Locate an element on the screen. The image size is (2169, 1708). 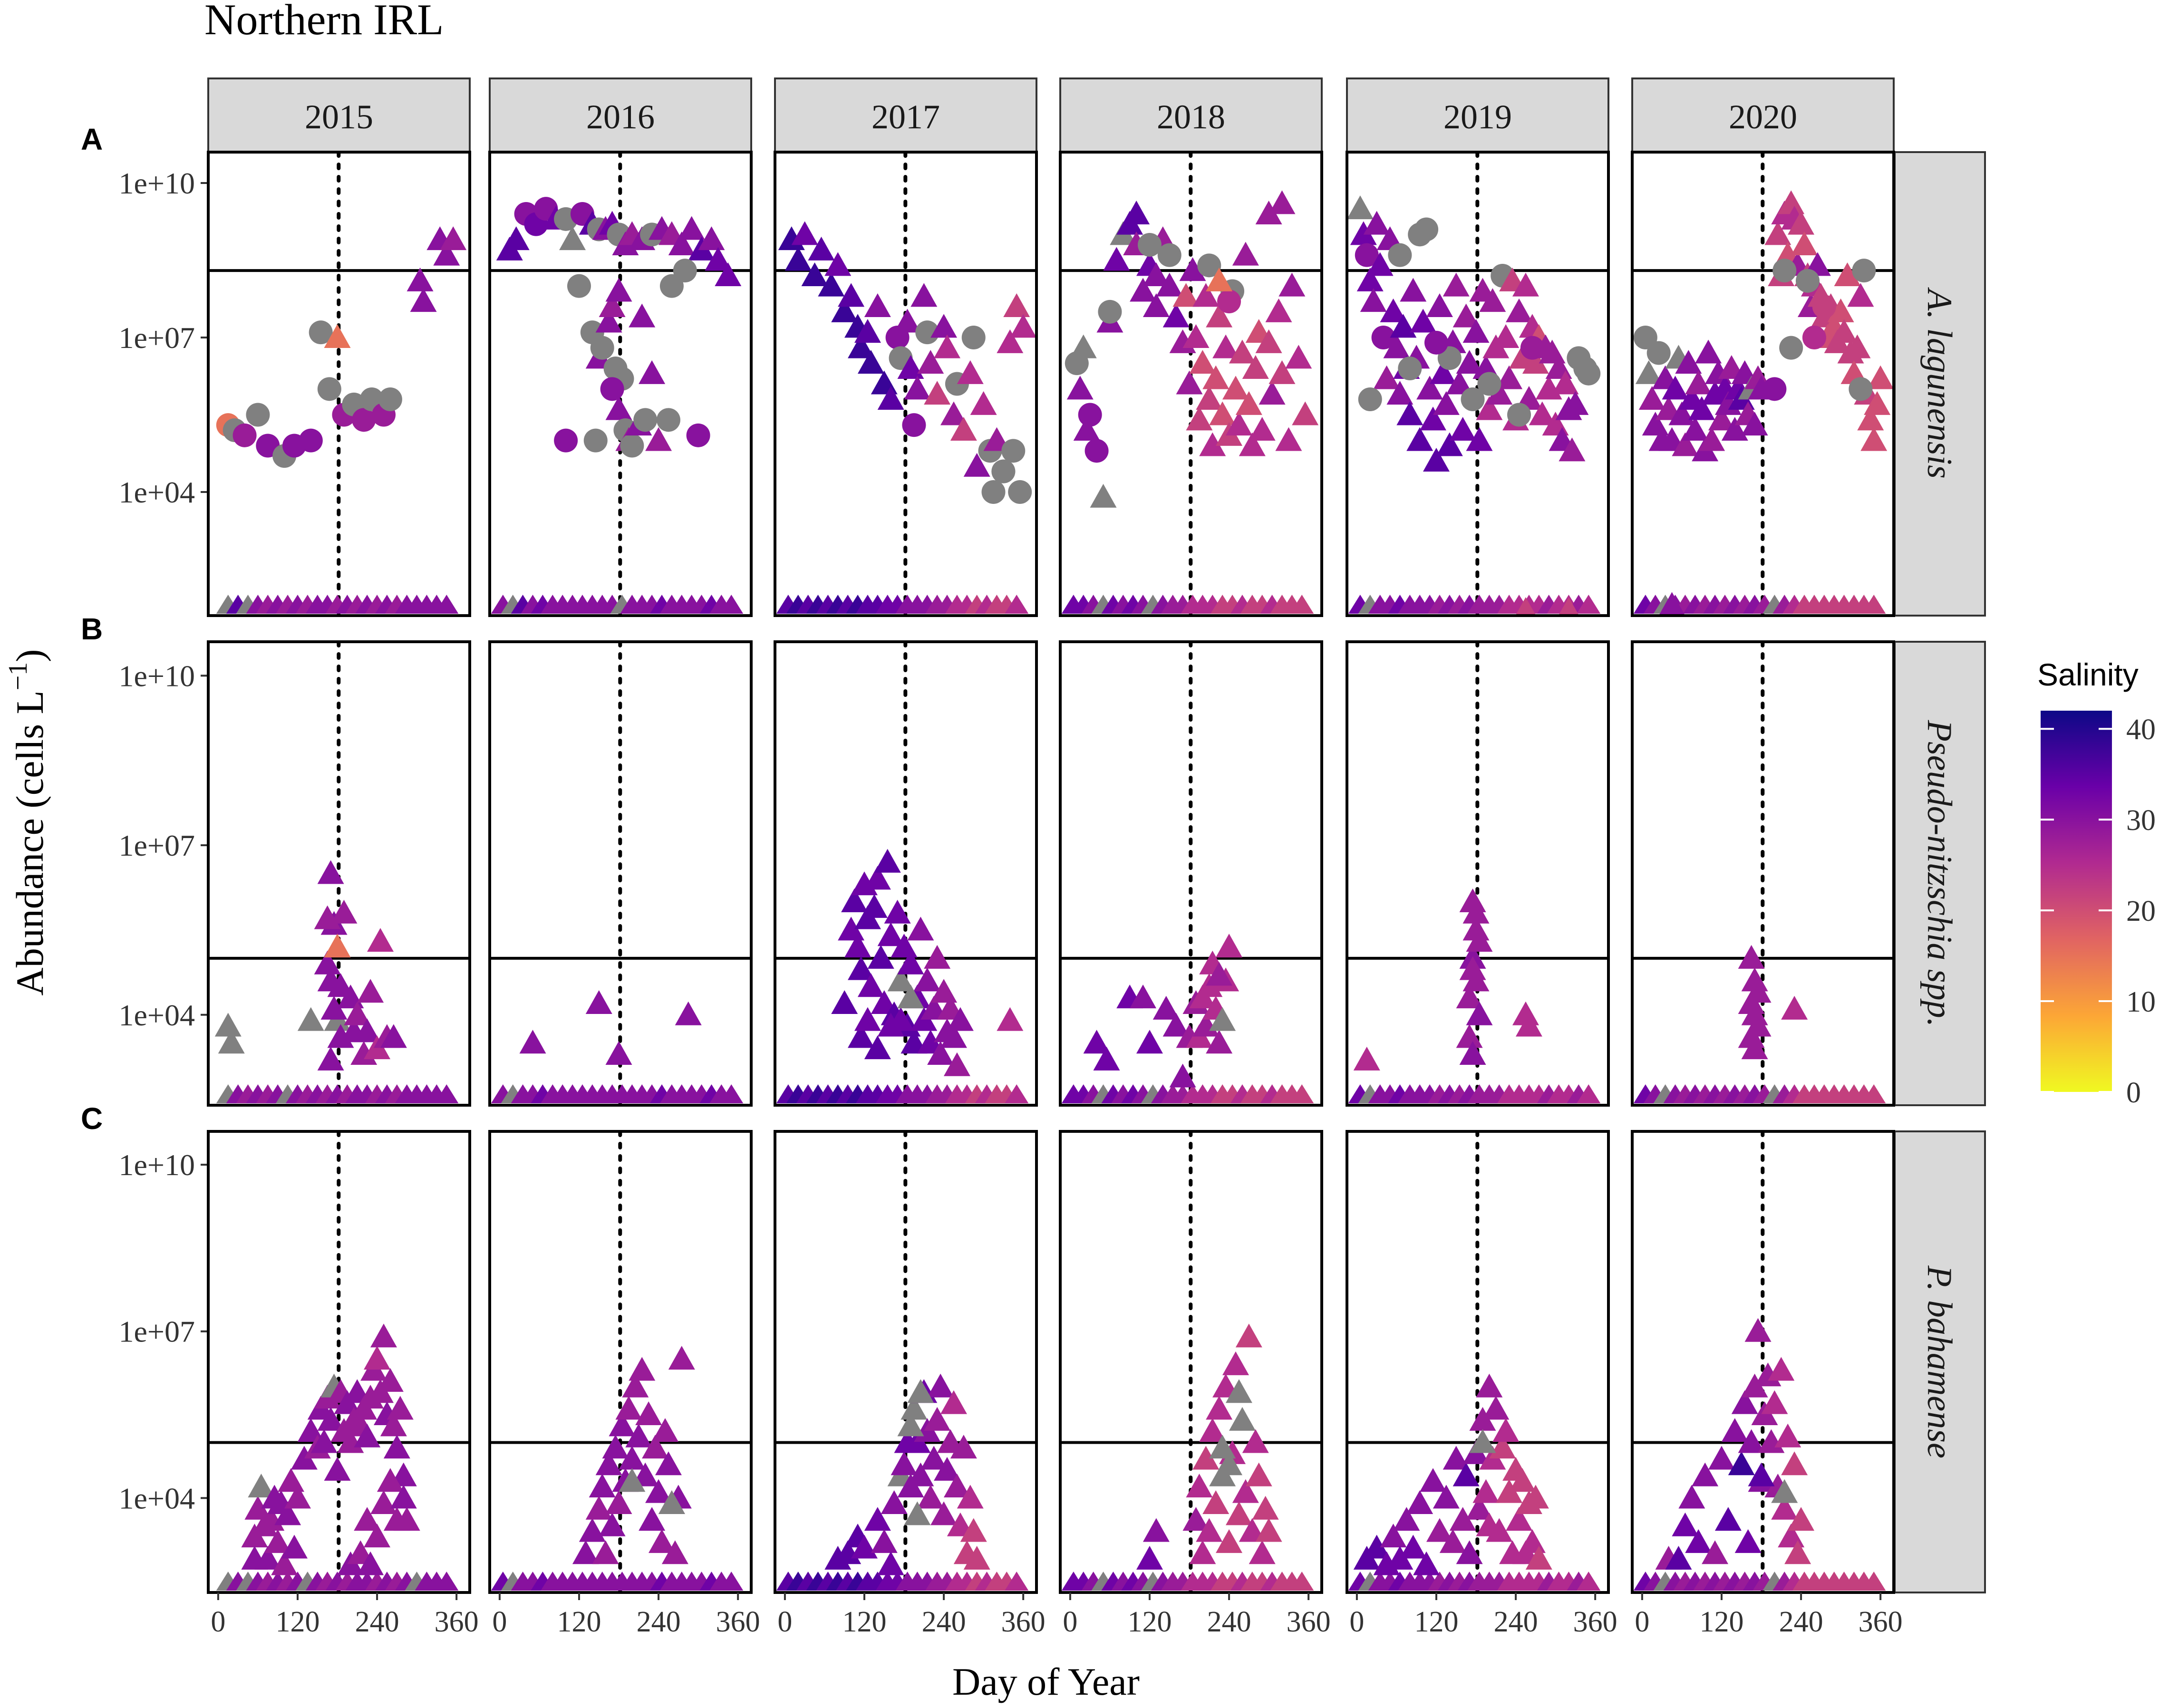
x-tick-label-2015-240: 240 is located at coordinates (377, 1622).